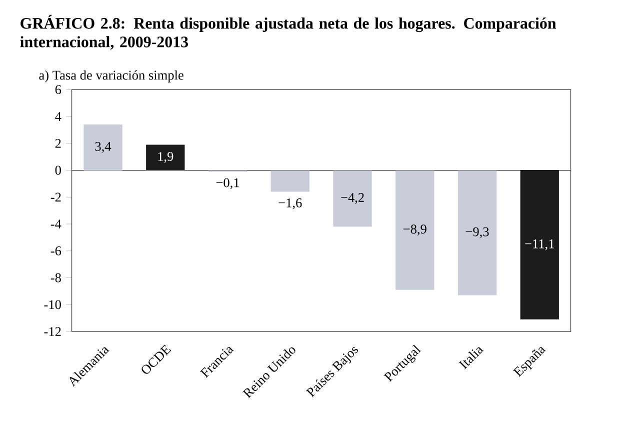  What do you see at coordinates (290, 204) in the screenshot?
I see `data-label: −1,6` at bounding box center [290, 204].